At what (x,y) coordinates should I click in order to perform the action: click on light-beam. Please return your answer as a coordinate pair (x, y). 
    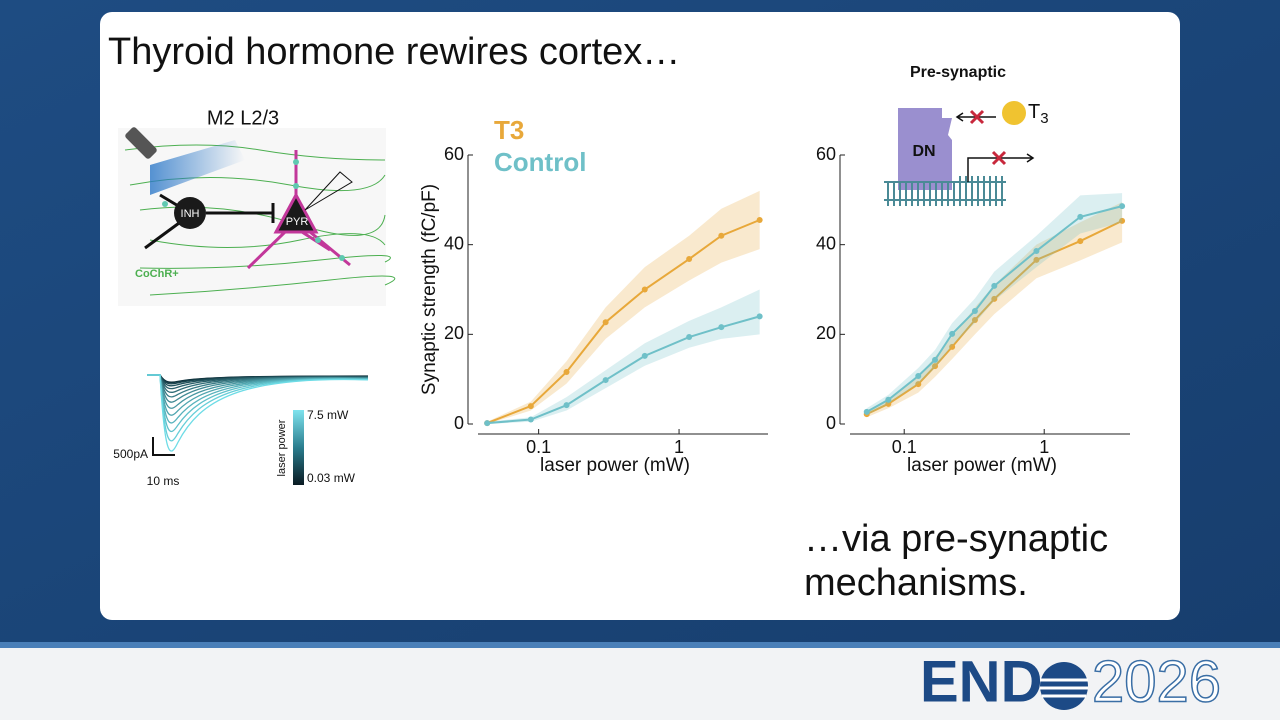
    Looking at the image, I should click on (197, 167).